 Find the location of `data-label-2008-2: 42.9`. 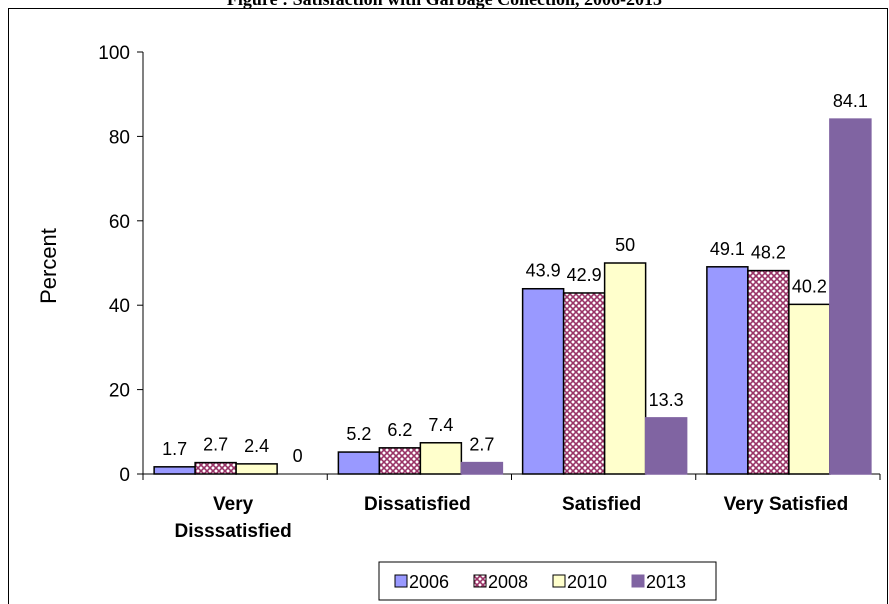

data-label-2008-2: 42.9 is located at coordinates (584, 275).